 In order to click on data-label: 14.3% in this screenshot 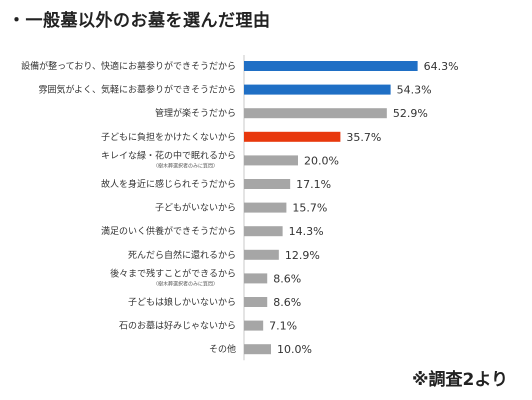, I will do `click(306, 231)`.